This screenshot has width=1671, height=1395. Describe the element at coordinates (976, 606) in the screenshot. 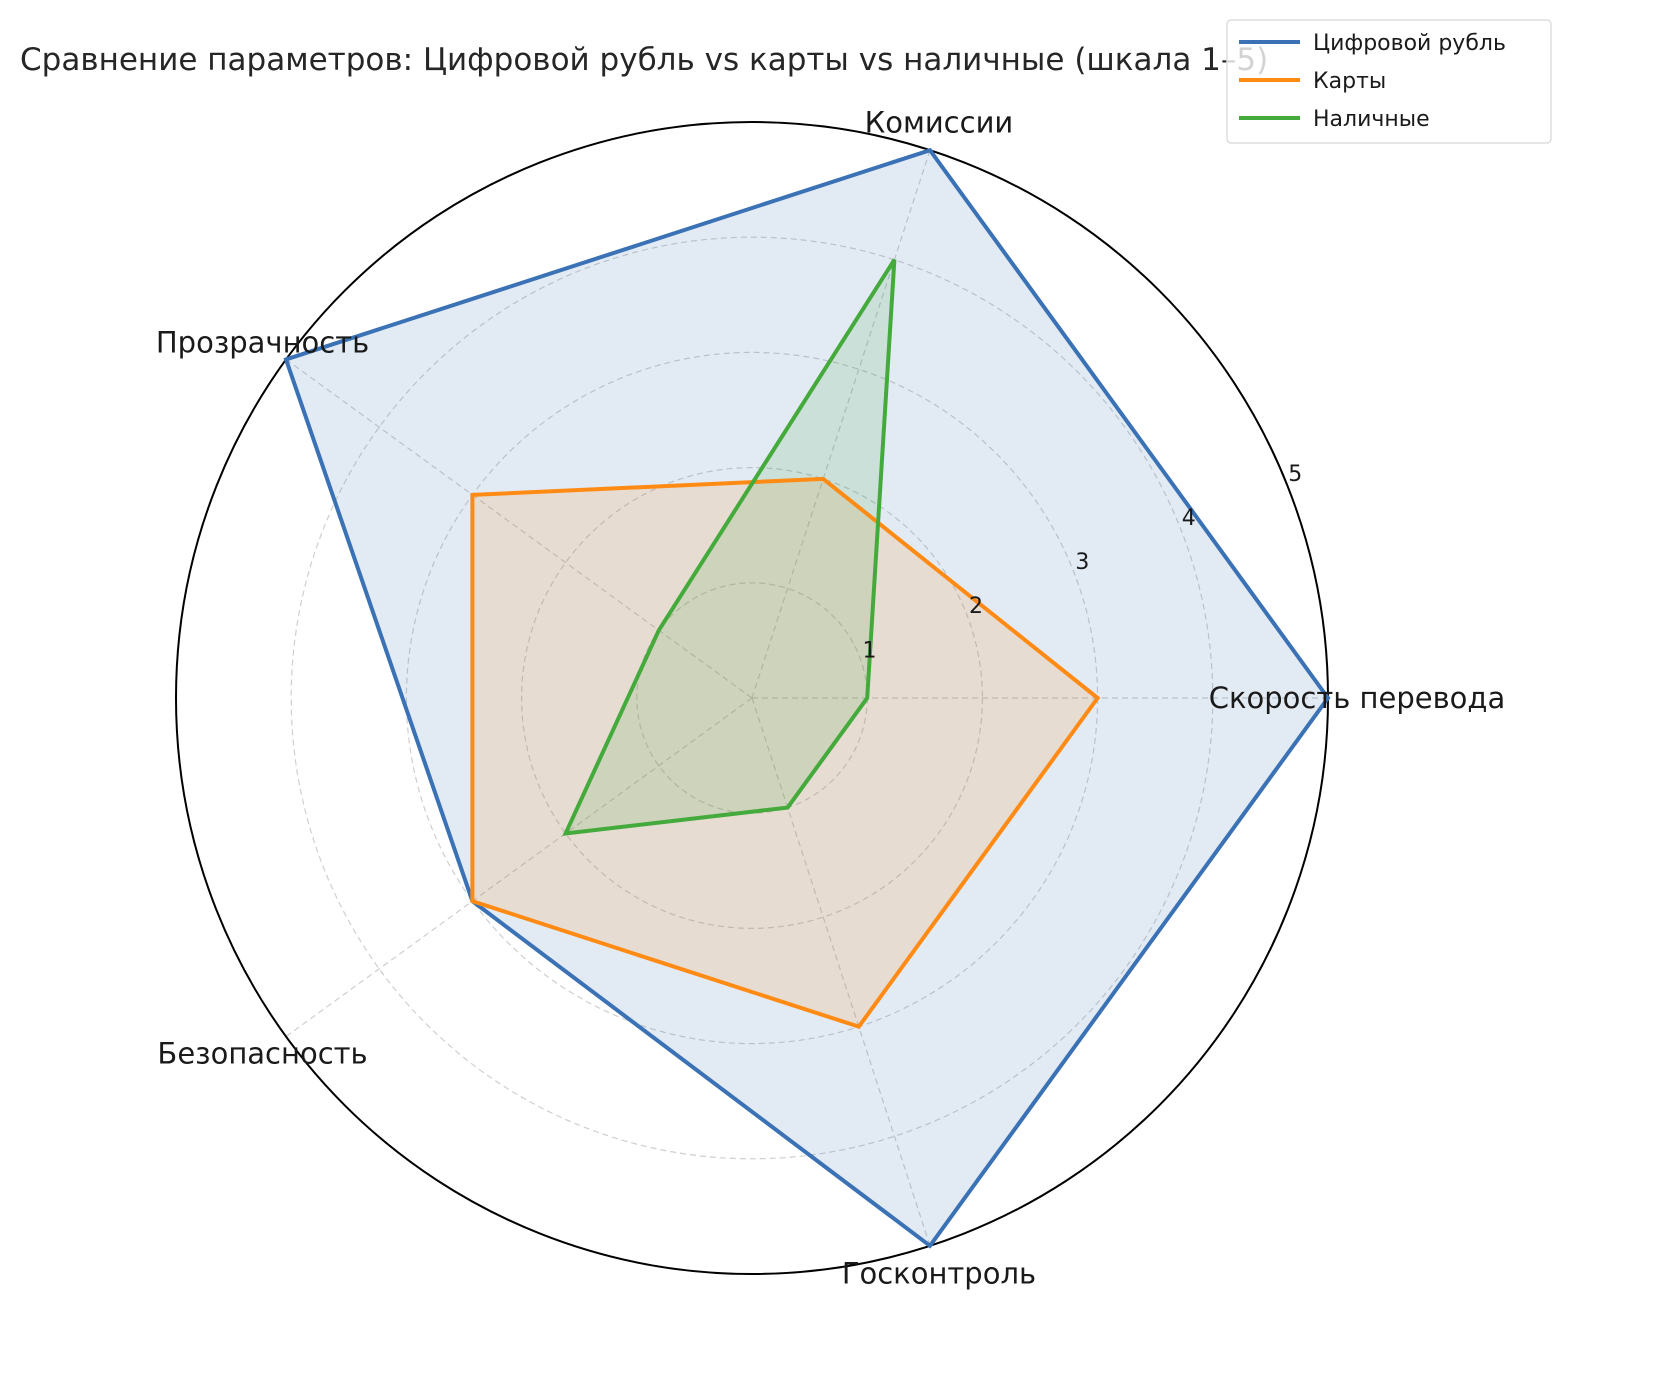

I see `radial-tick-label: 2` at that location.